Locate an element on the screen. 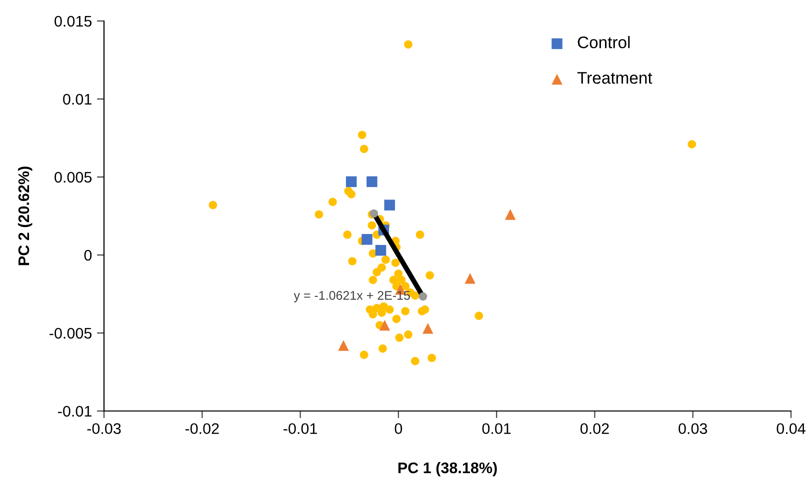 The image size is (808, 489). y-tick-label: 0 is located at coordinates (88, 255).